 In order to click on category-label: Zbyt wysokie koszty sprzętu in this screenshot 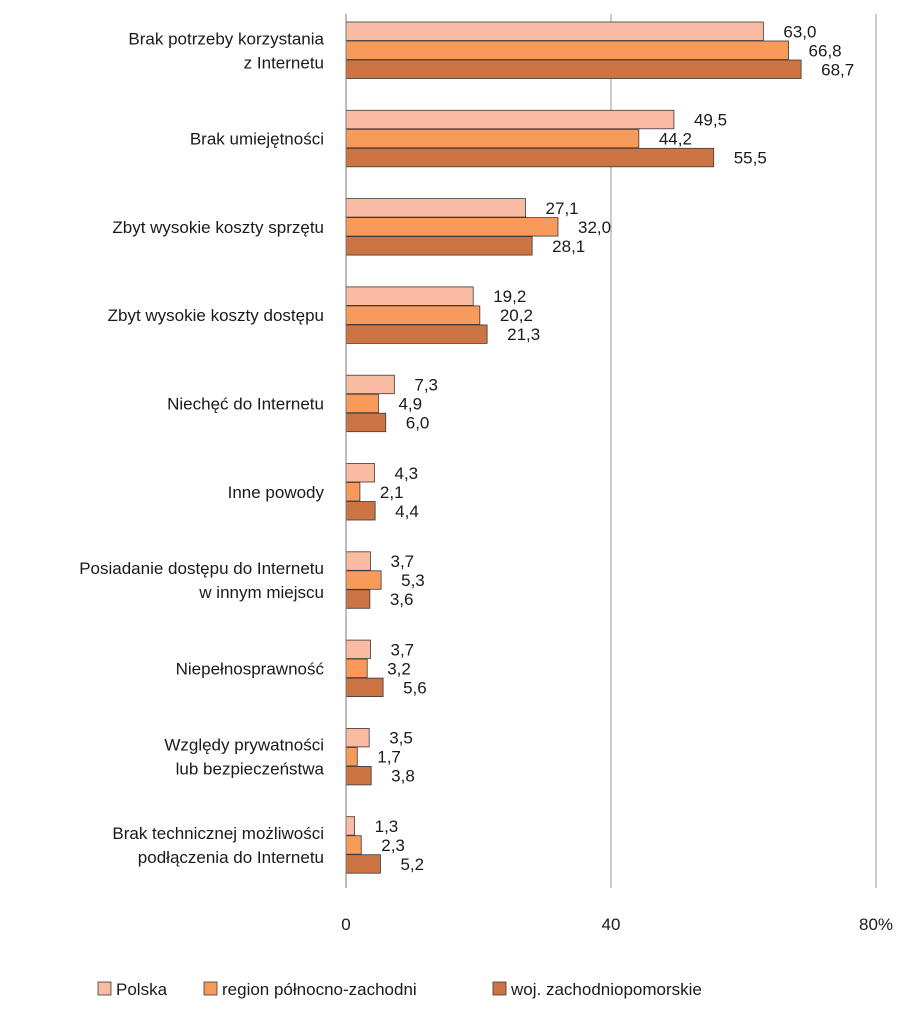, I will do `click(218, 227)`.